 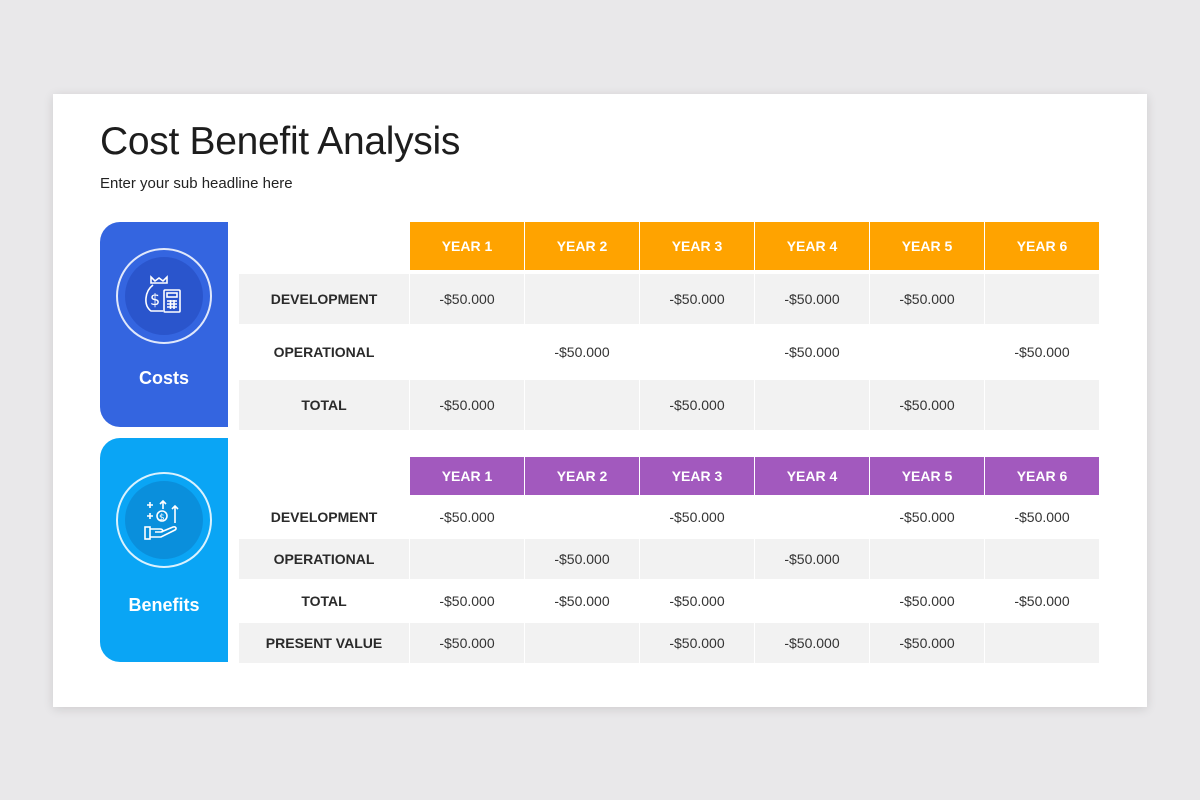 I want to click on benefits-label: Benefits, so click(x=164, y=605).